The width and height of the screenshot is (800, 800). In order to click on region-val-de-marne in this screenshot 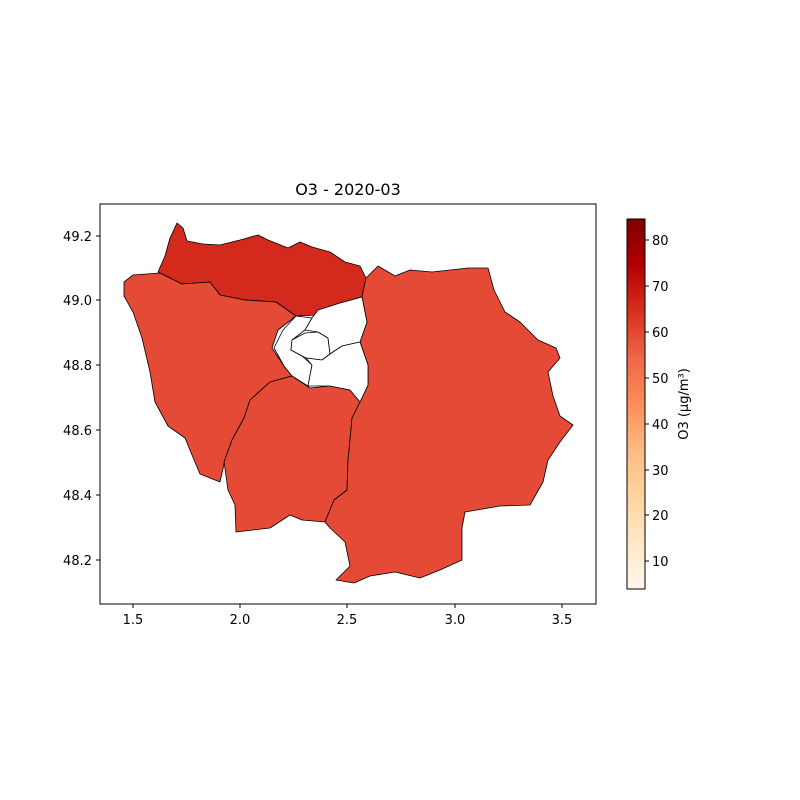, I will do `click(337, 372)`.